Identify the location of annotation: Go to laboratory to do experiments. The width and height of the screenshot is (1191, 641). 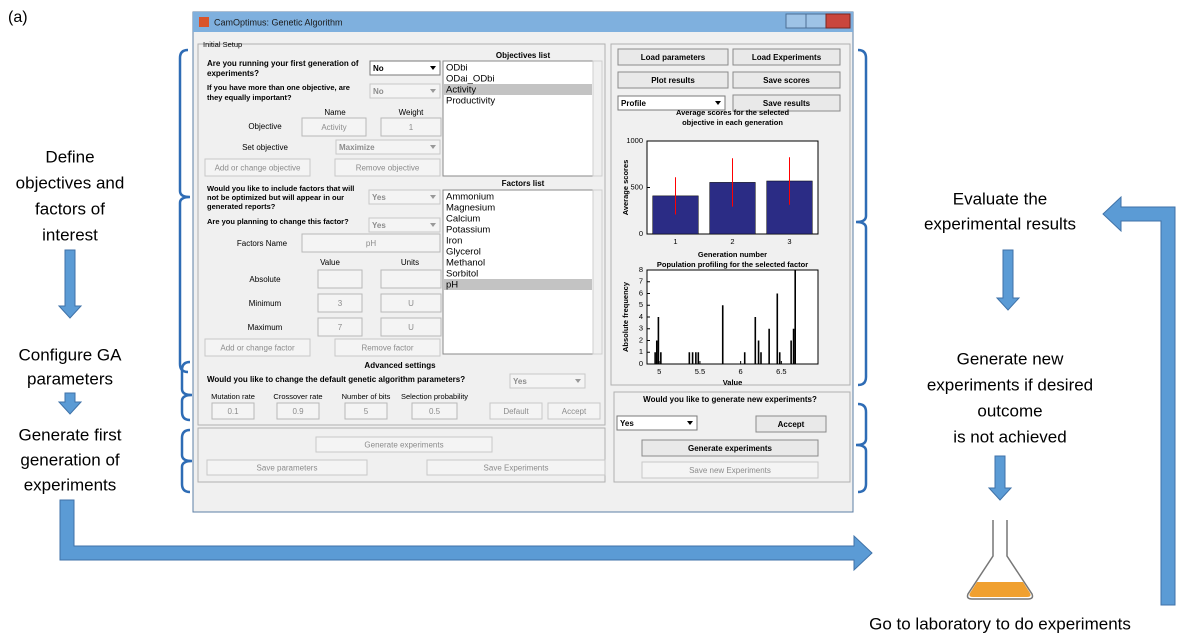
(1000, 623).